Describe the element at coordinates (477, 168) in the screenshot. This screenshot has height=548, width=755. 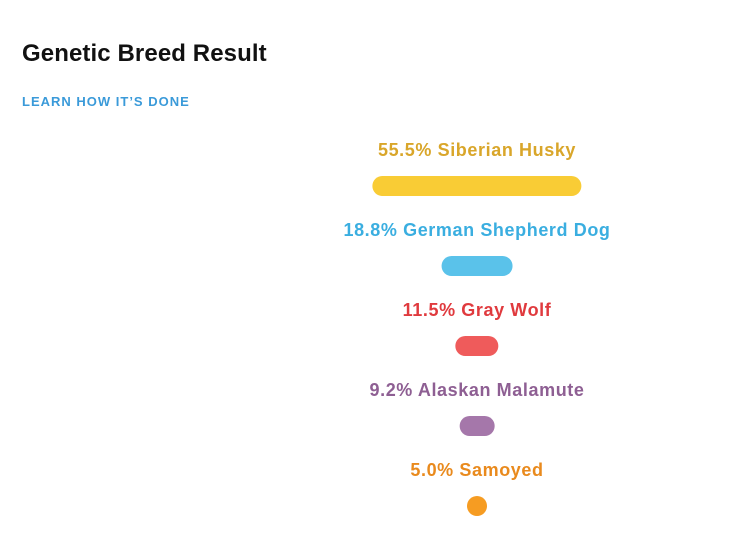
I see `breed-item: 55.5% Siberian Husky` at that location.